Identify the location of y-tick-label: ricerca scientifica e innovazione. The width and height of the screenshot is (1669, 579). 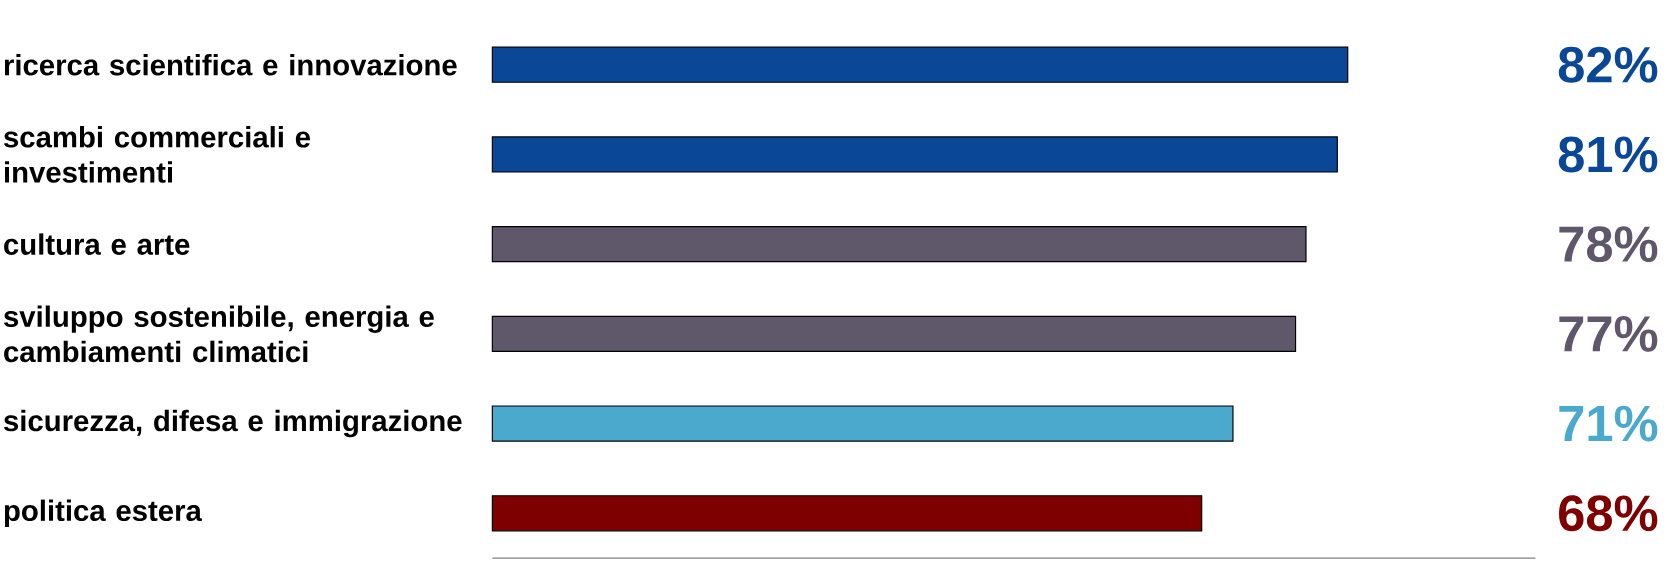
(230, 64).